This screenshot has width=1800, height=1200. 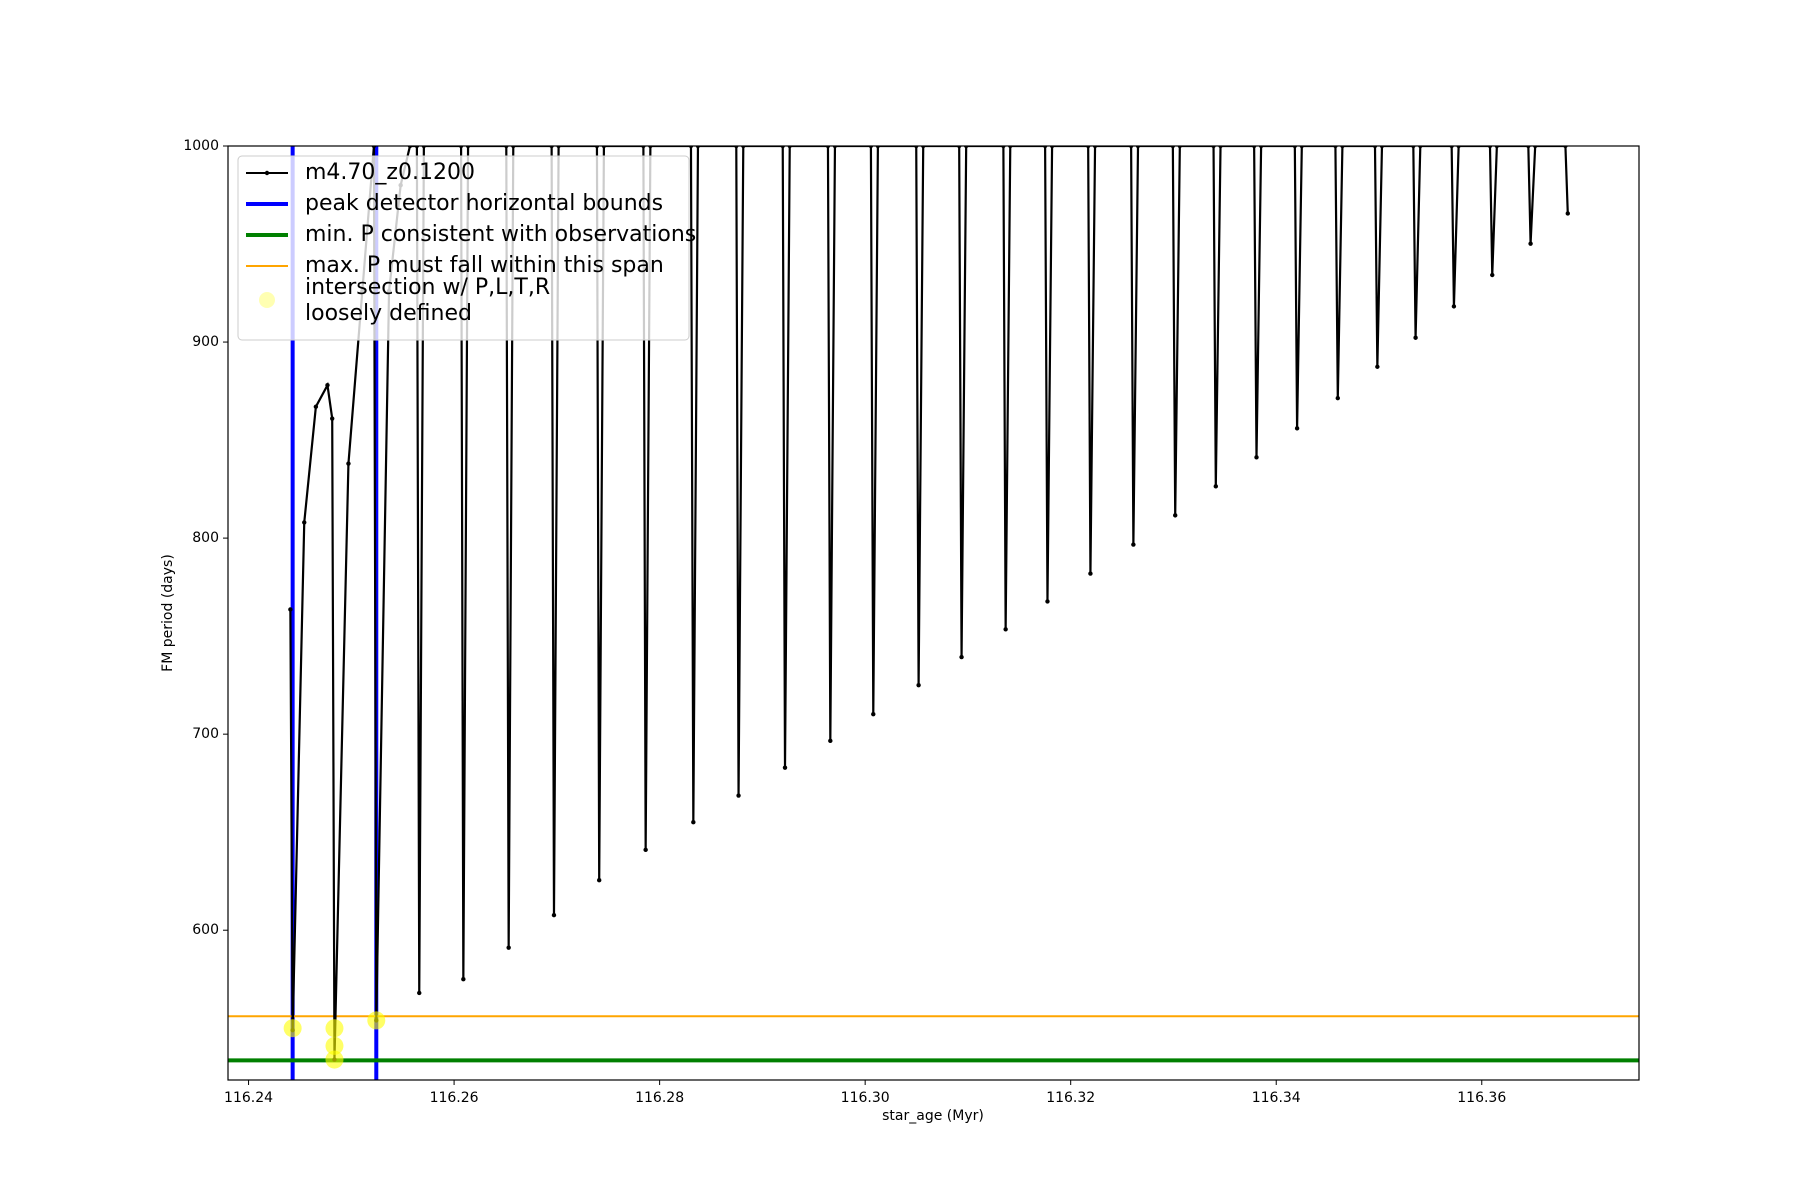 What do you see at coordinates (427, 300) in the screenshot?
I see `legend-label: intersection w/ P,L,T,R loosely defined` at bounding box center [427, 300].